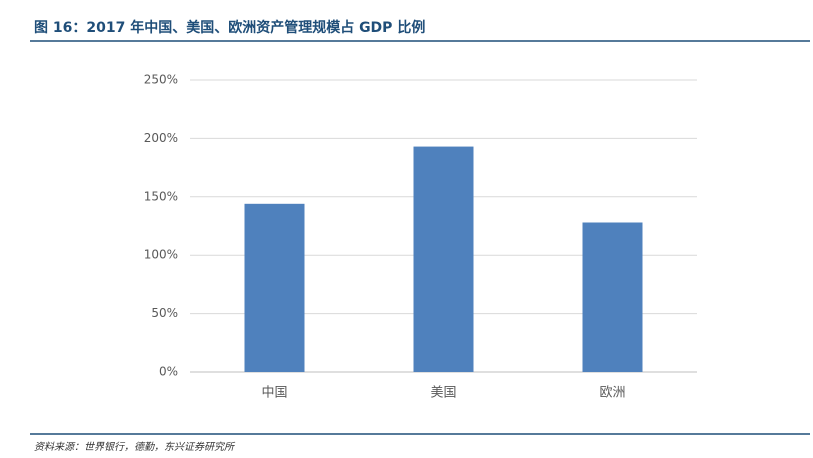 The width and height of the screenshot is (813, 458). What do you see at coordinates (168, 372) in the screenshot?
I see `y-tick-label: 0%` at bounding box center [168, 372].